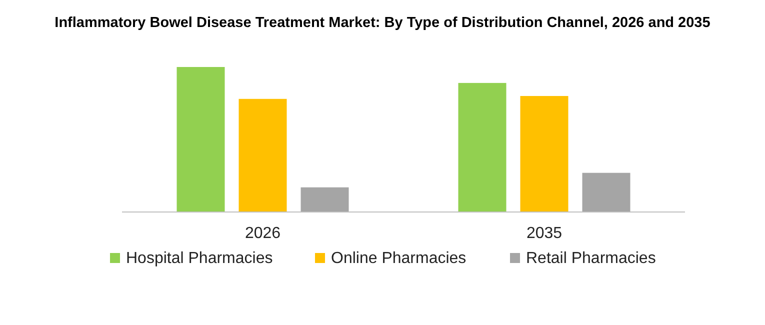  What do you see at coordinates (199, 258) in the screenshot?
I see `legend-label: Hospital Pharmacies` at bounding box center [199, 258].